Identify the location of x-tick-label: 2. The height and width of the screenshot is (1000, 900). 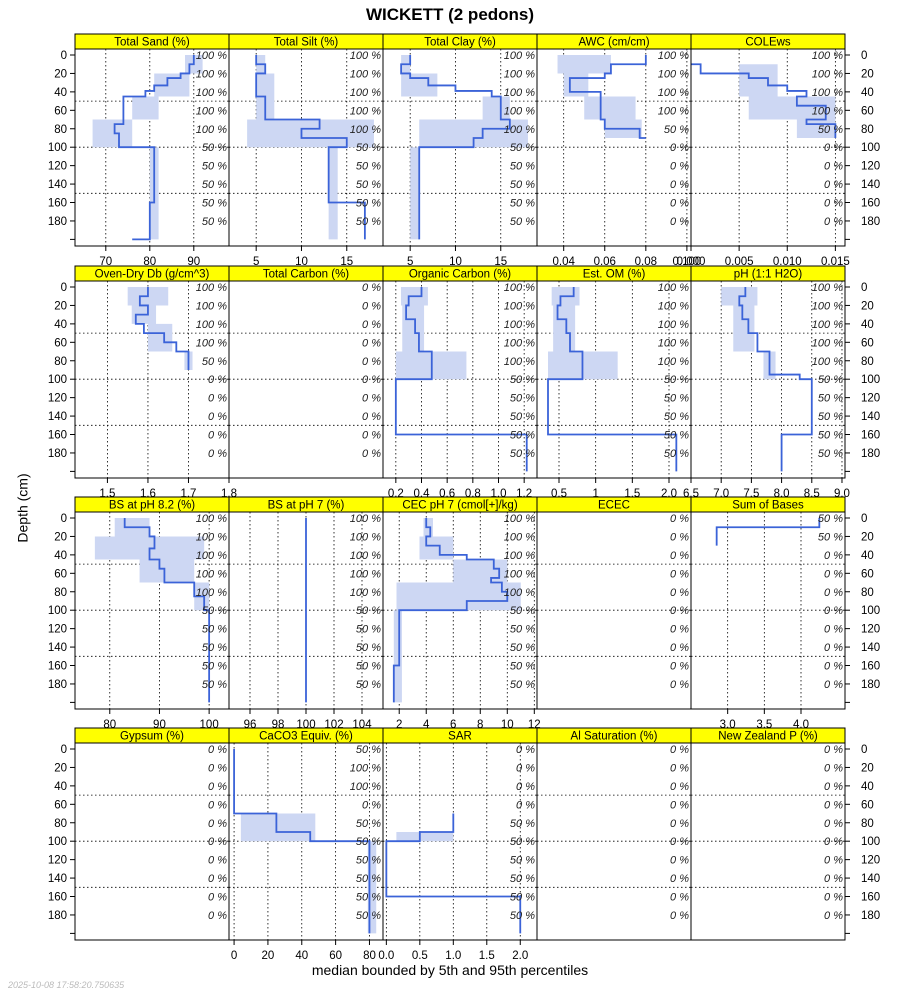
(399, 725).